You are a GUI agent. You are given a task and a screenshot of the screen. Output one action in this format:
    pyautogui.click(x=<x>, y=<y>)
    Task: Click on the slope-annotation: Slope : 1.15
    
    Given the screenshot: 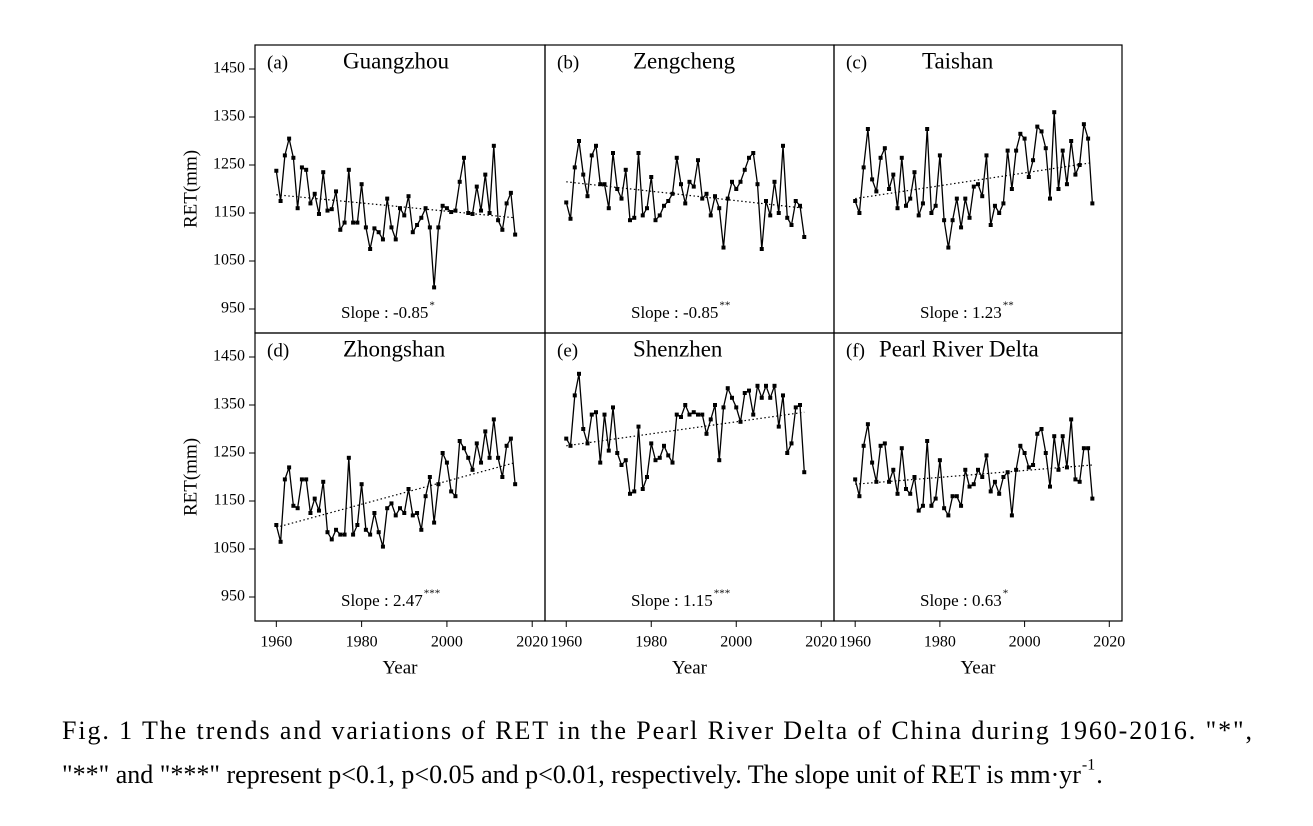 What is the action you would take?
    pyautogui.click(x=672, y=600)
    